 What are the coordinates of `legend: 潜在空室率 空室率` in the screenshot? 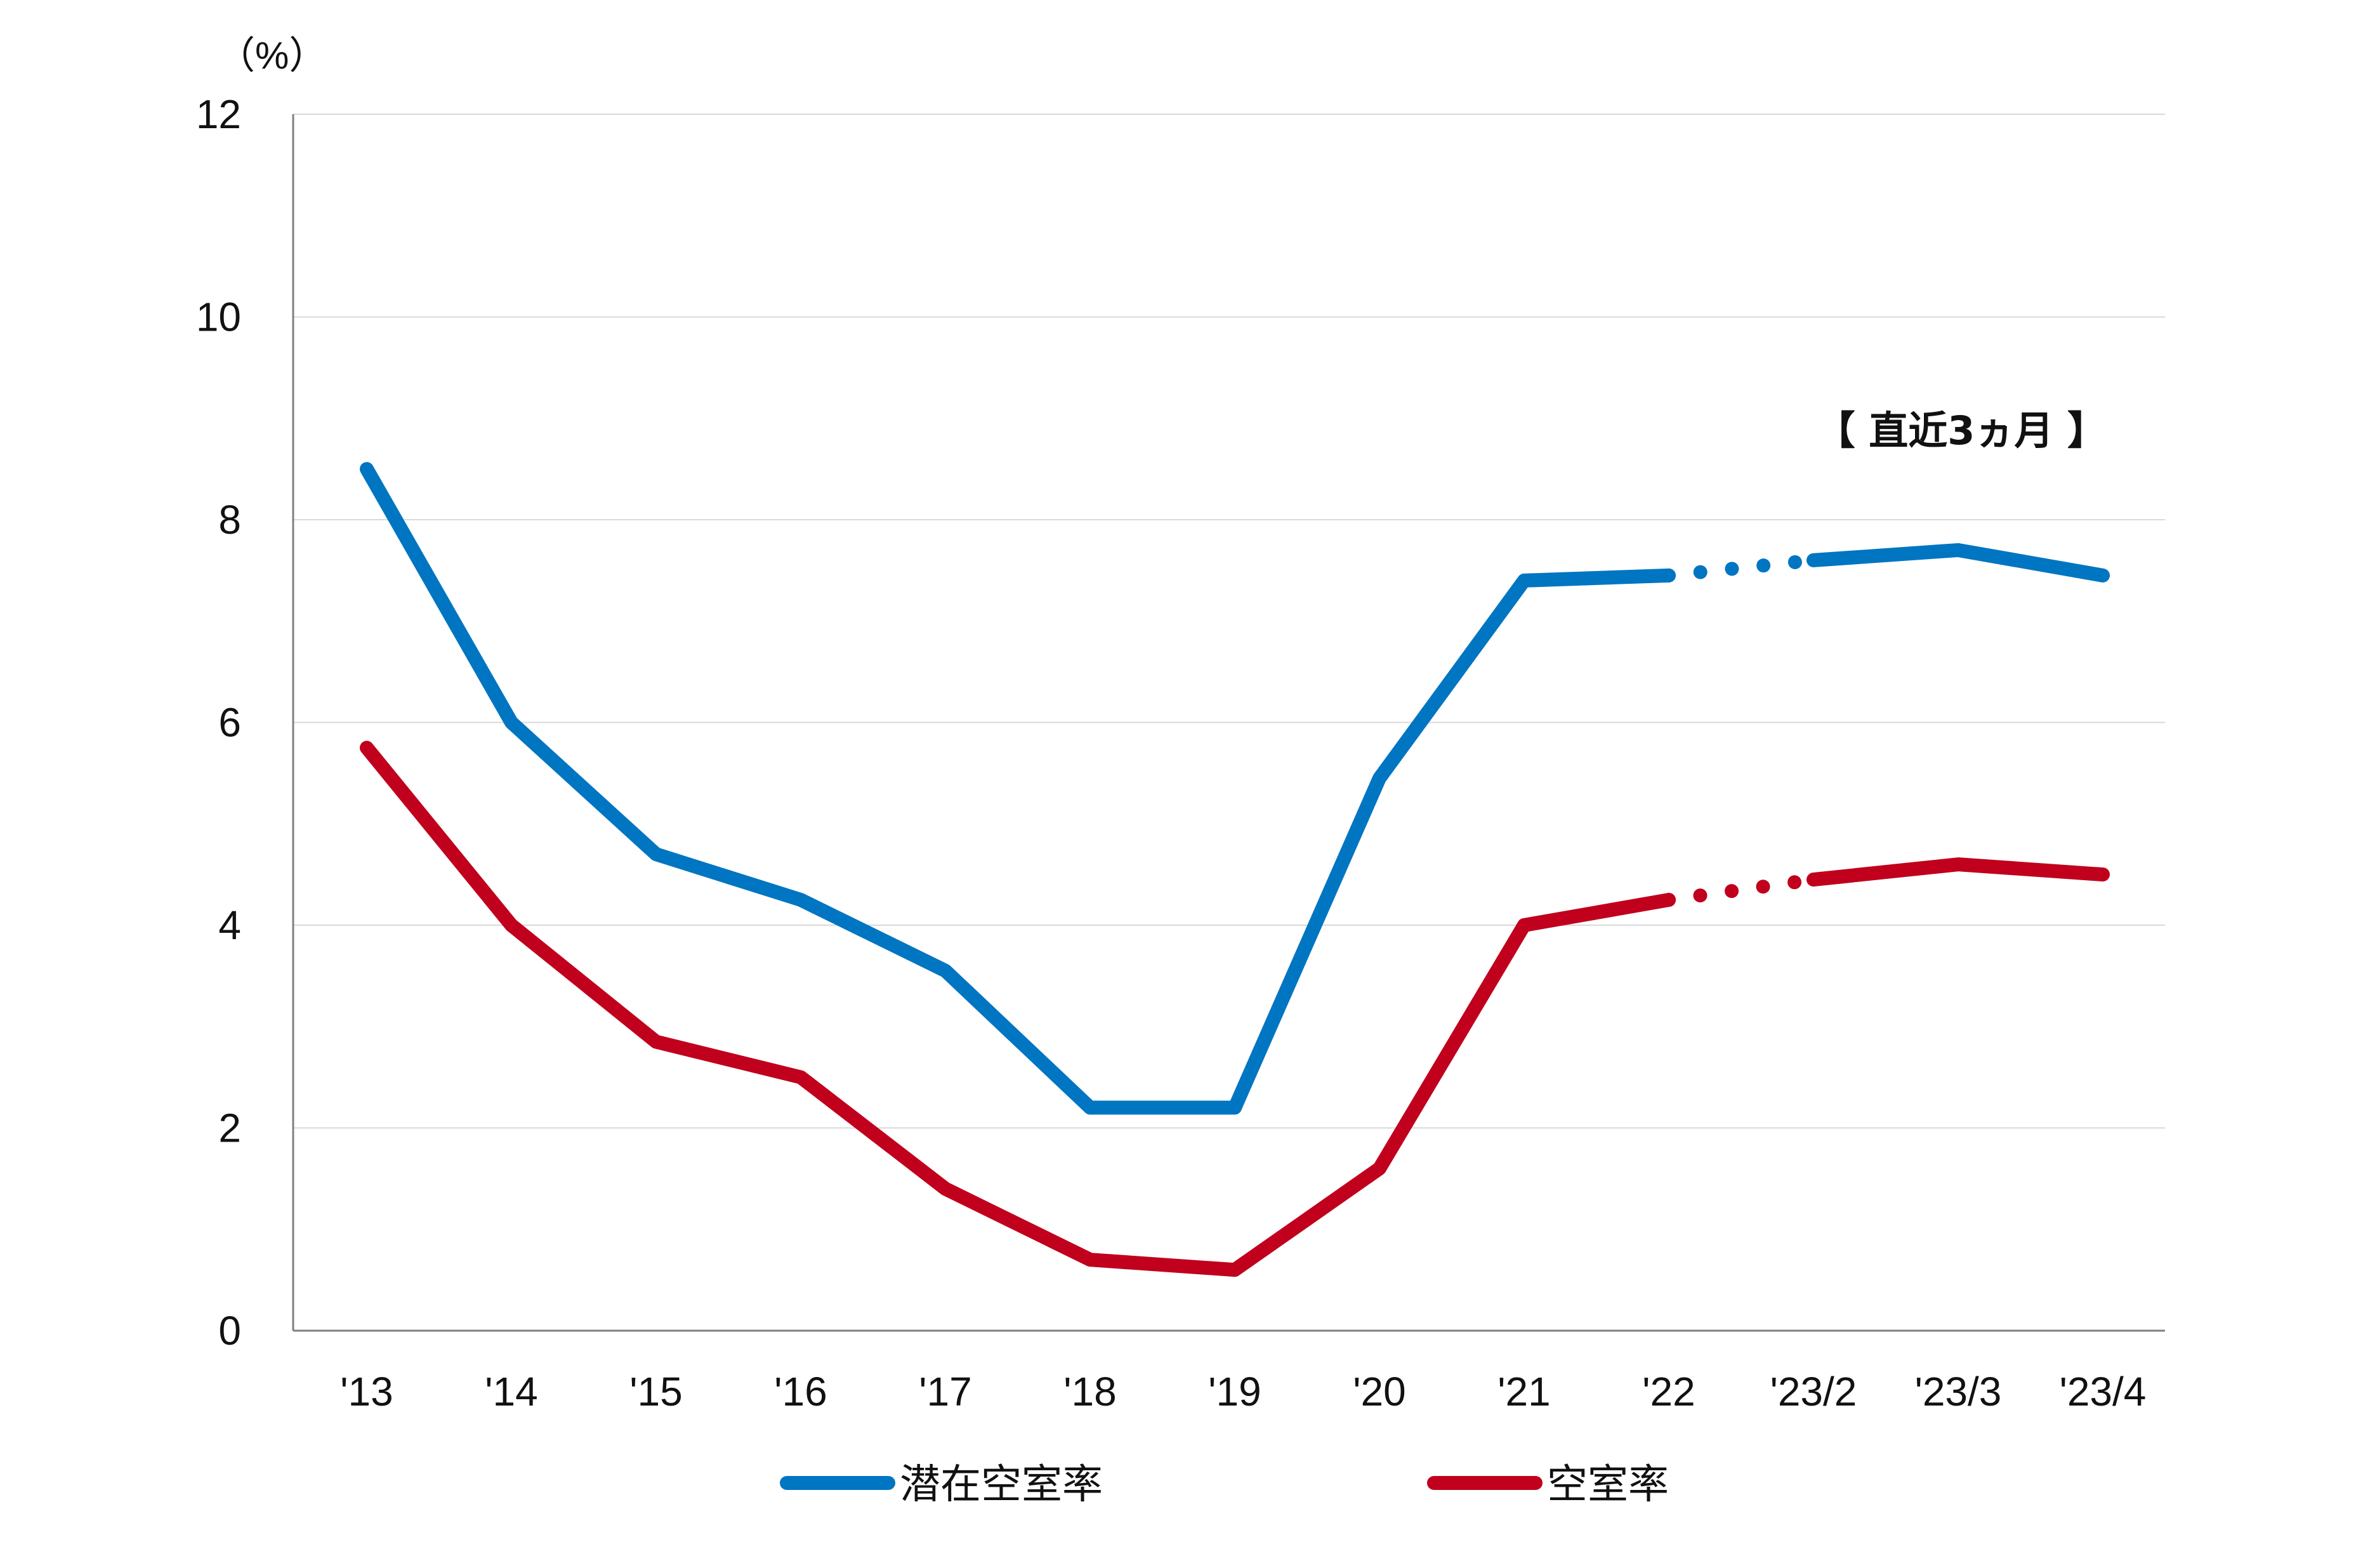 It's located at (1224, 1484).